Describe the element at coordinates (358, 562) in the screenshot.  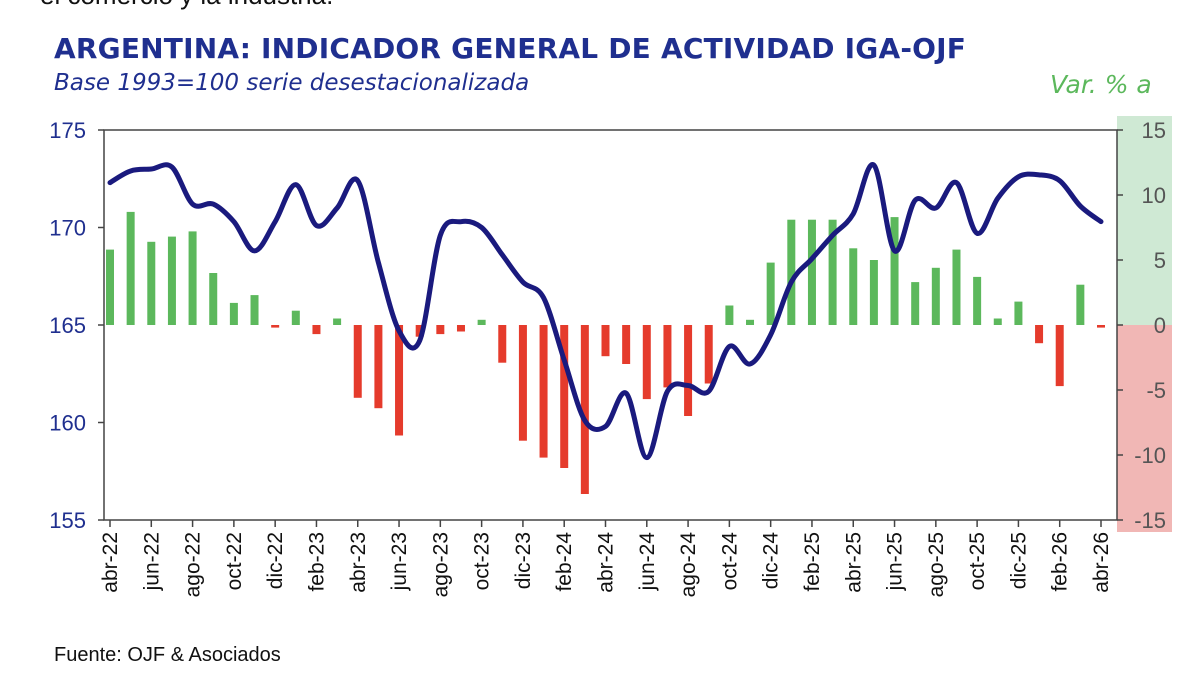
I see `x-axis-tick-label: abr-23` at that location.